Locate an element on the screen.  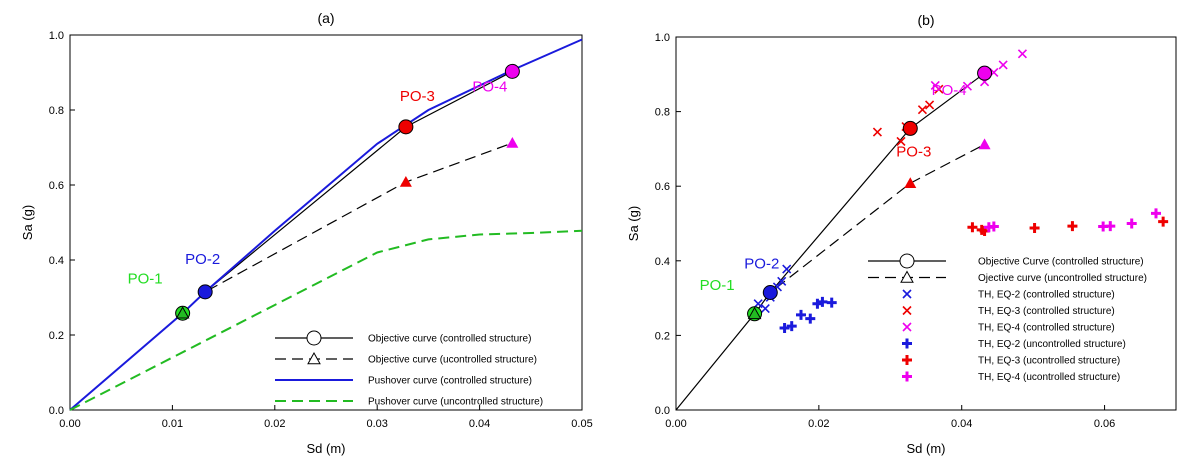
legend-label: TH, EQ-4 (ucontrolled structure) is located at coordinates (1049, 377).